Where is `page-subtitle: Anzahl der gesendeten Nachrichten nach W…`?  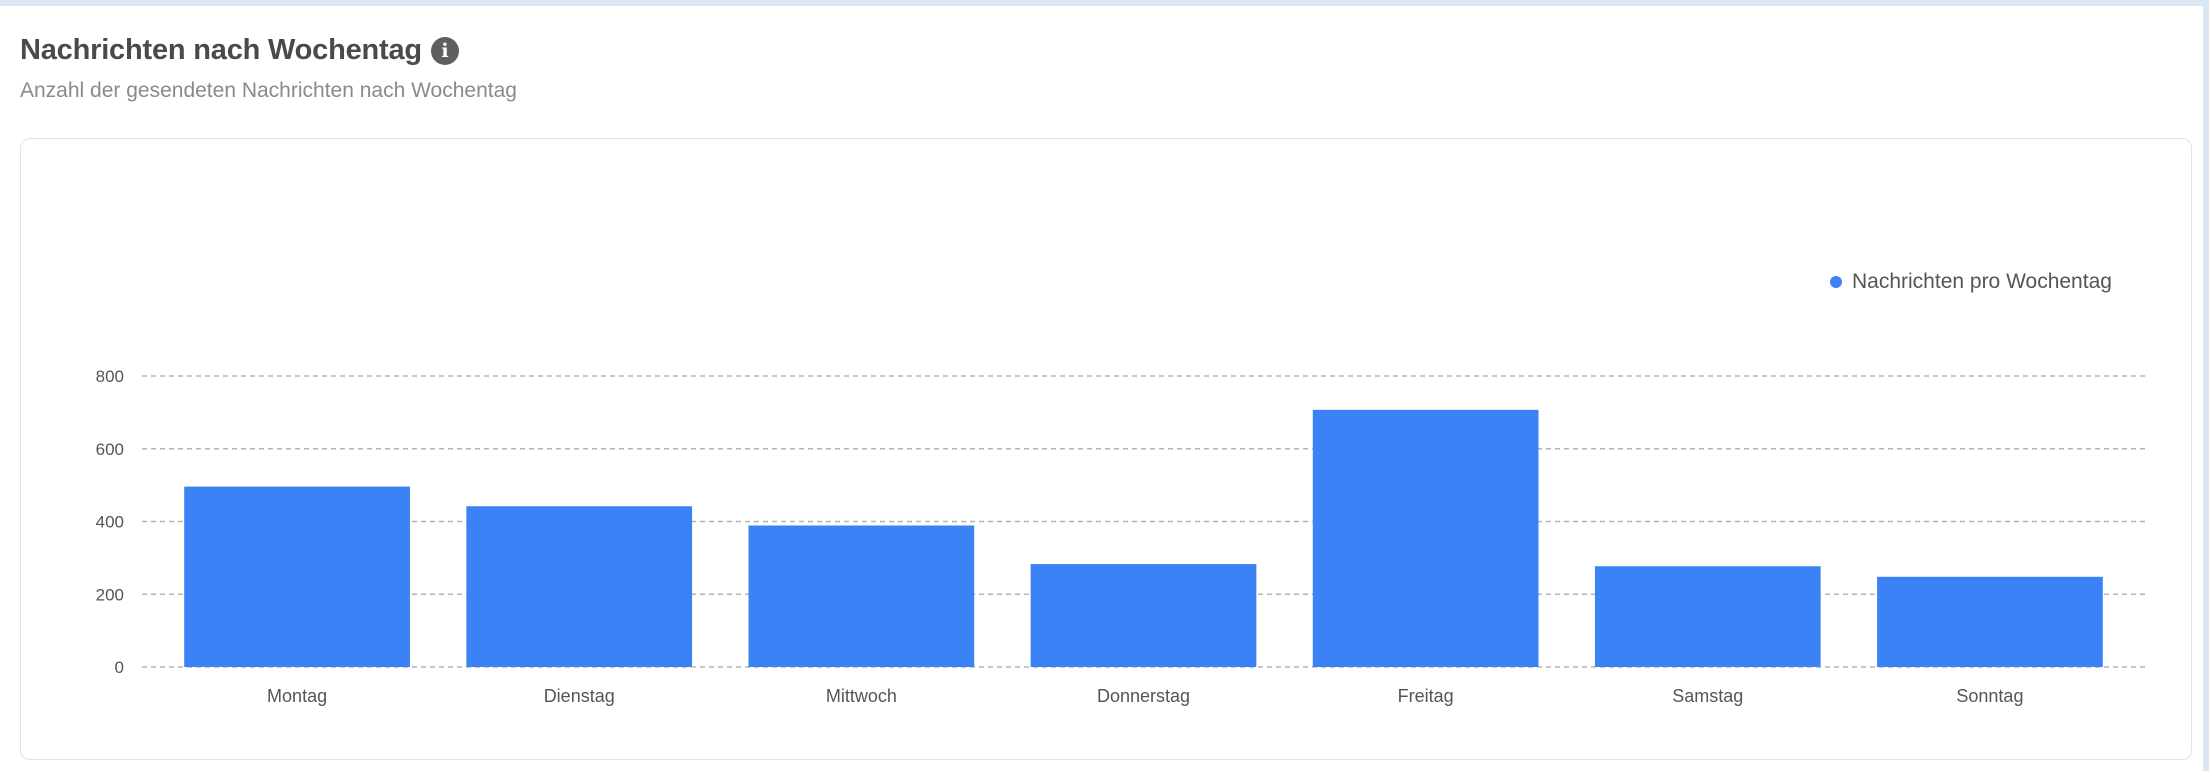
page-subtitle: Anzahl der gesendeten Nachrichten nach W… is located at coordinates (268, 90).